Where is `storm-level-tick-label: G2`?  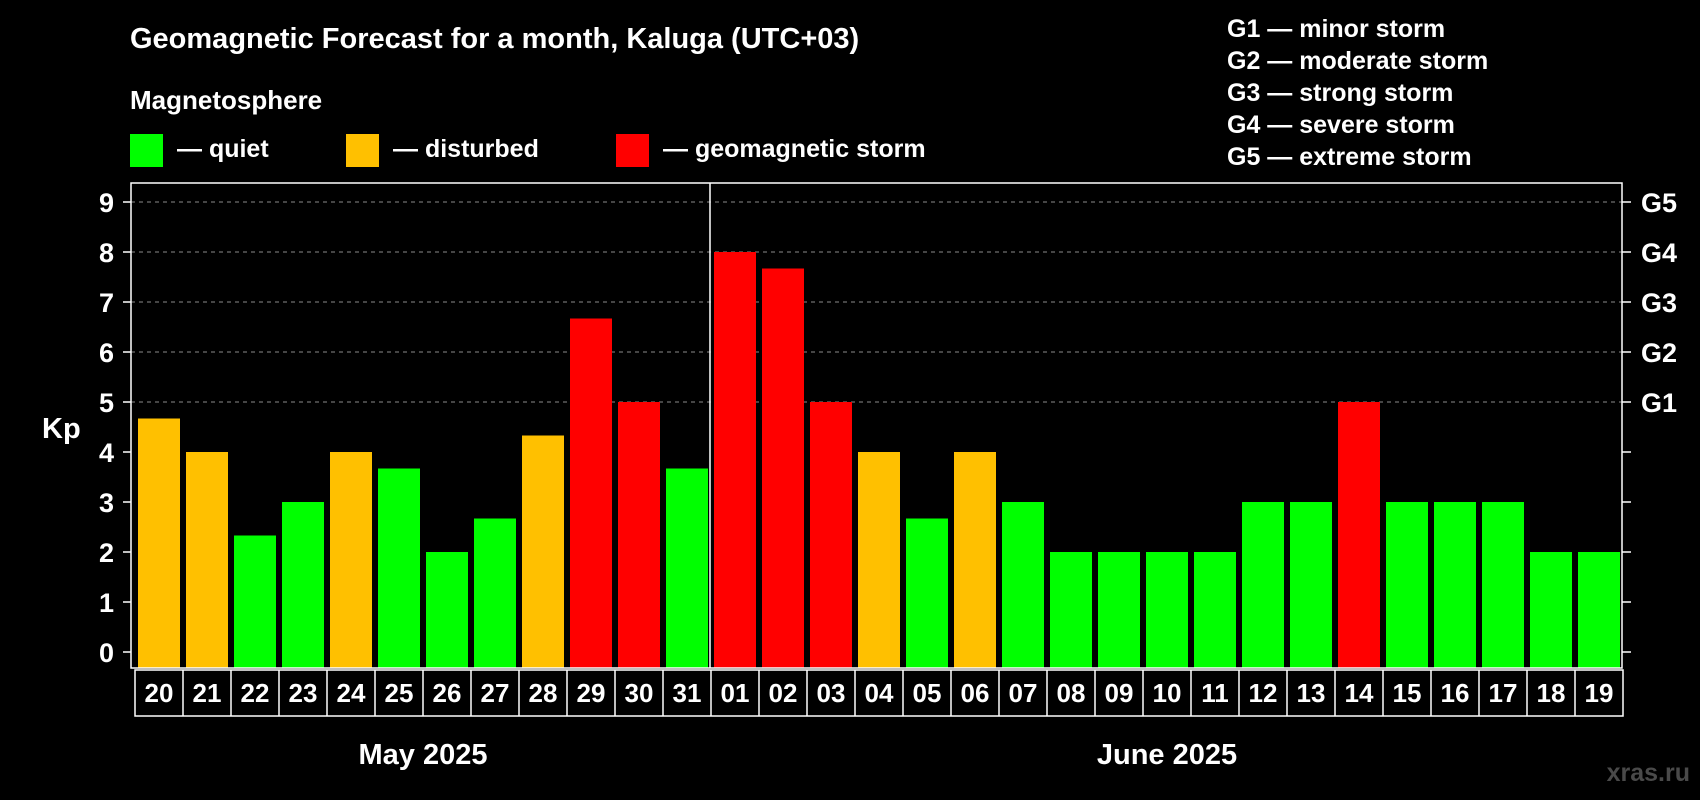 storm-level-tick-label: G2 is located at coordinates (1659, 353).